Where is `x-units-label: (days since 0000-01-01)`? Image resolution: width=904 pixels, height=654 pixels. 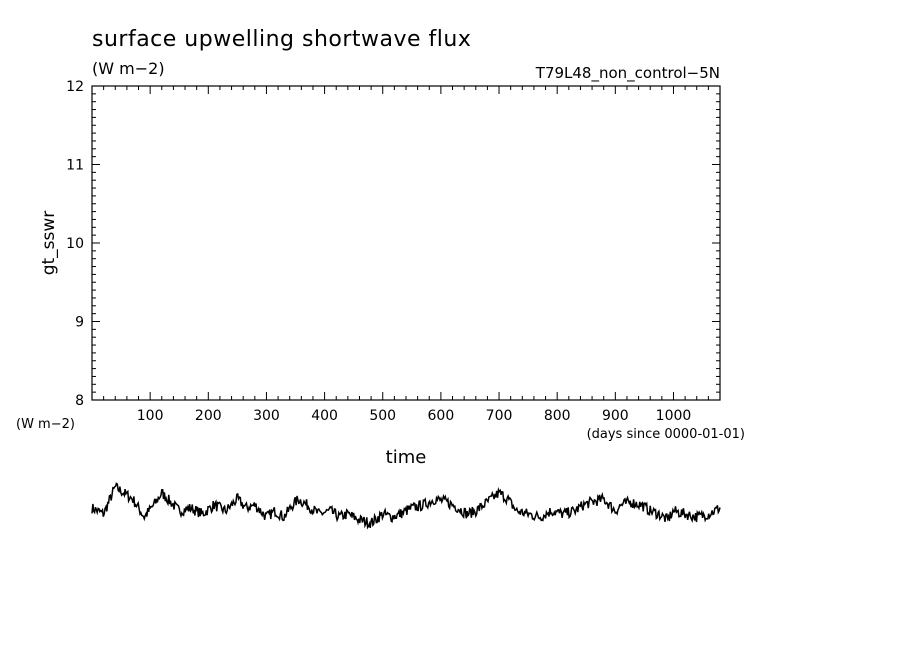
x-units-label: (days since 0000-01-01) is located at coordinates (666, 434).